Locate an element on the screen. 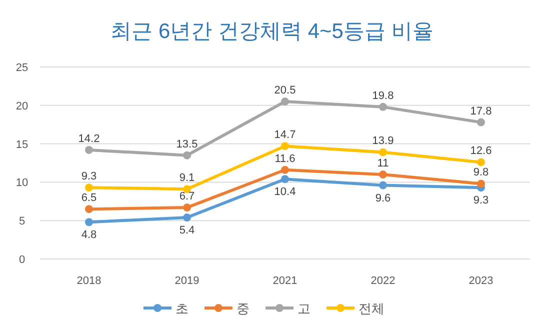  y-tick-label: 5 is located at coordinates (22, 222).